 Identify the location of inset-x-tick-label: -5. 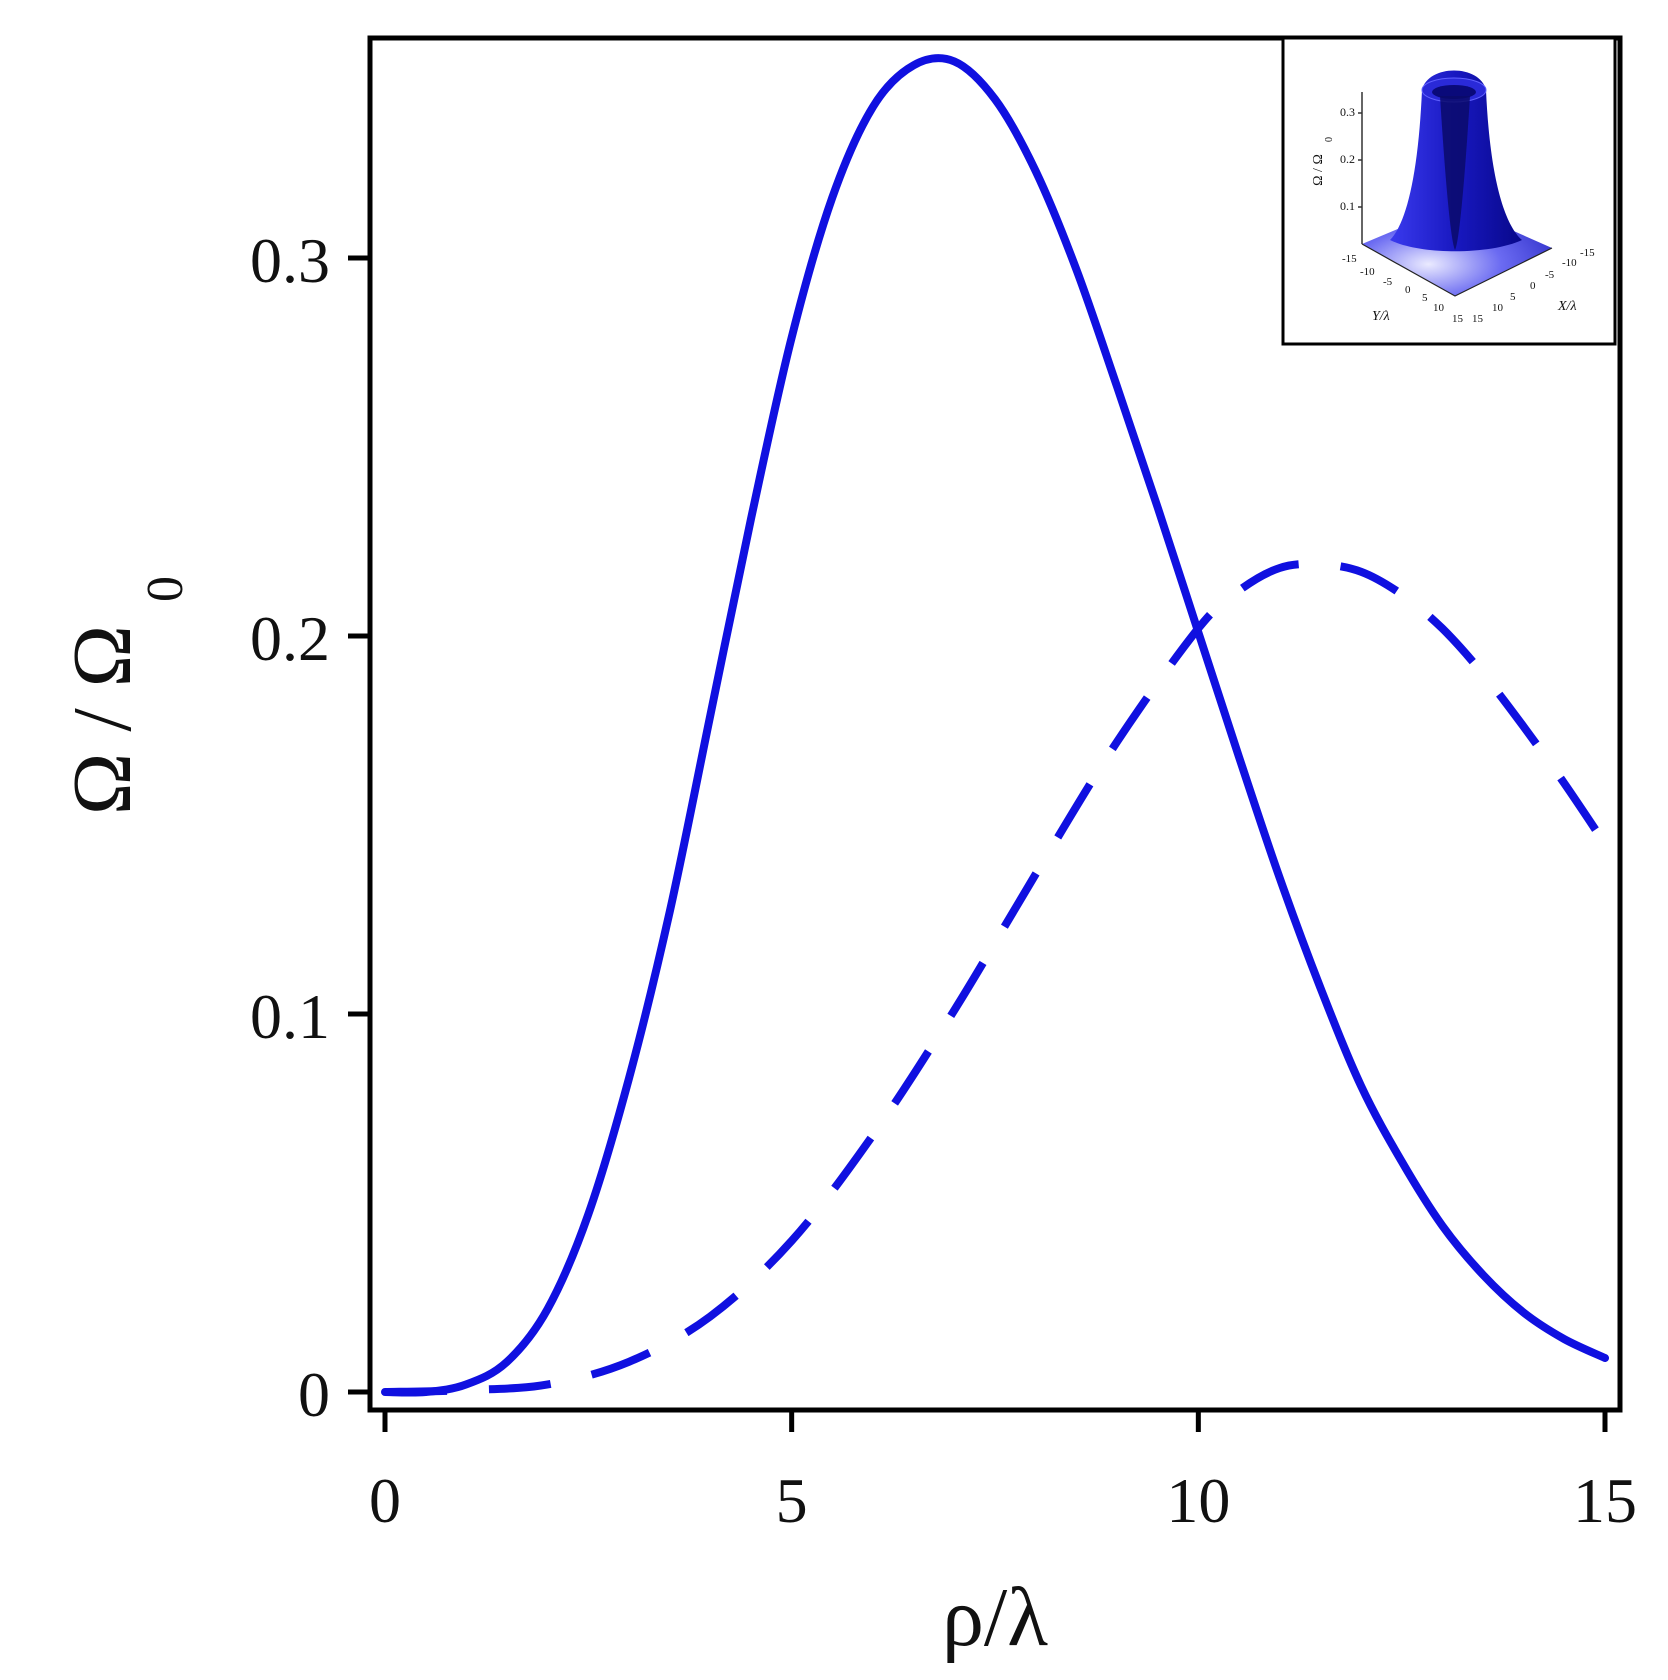
(1550, 275).